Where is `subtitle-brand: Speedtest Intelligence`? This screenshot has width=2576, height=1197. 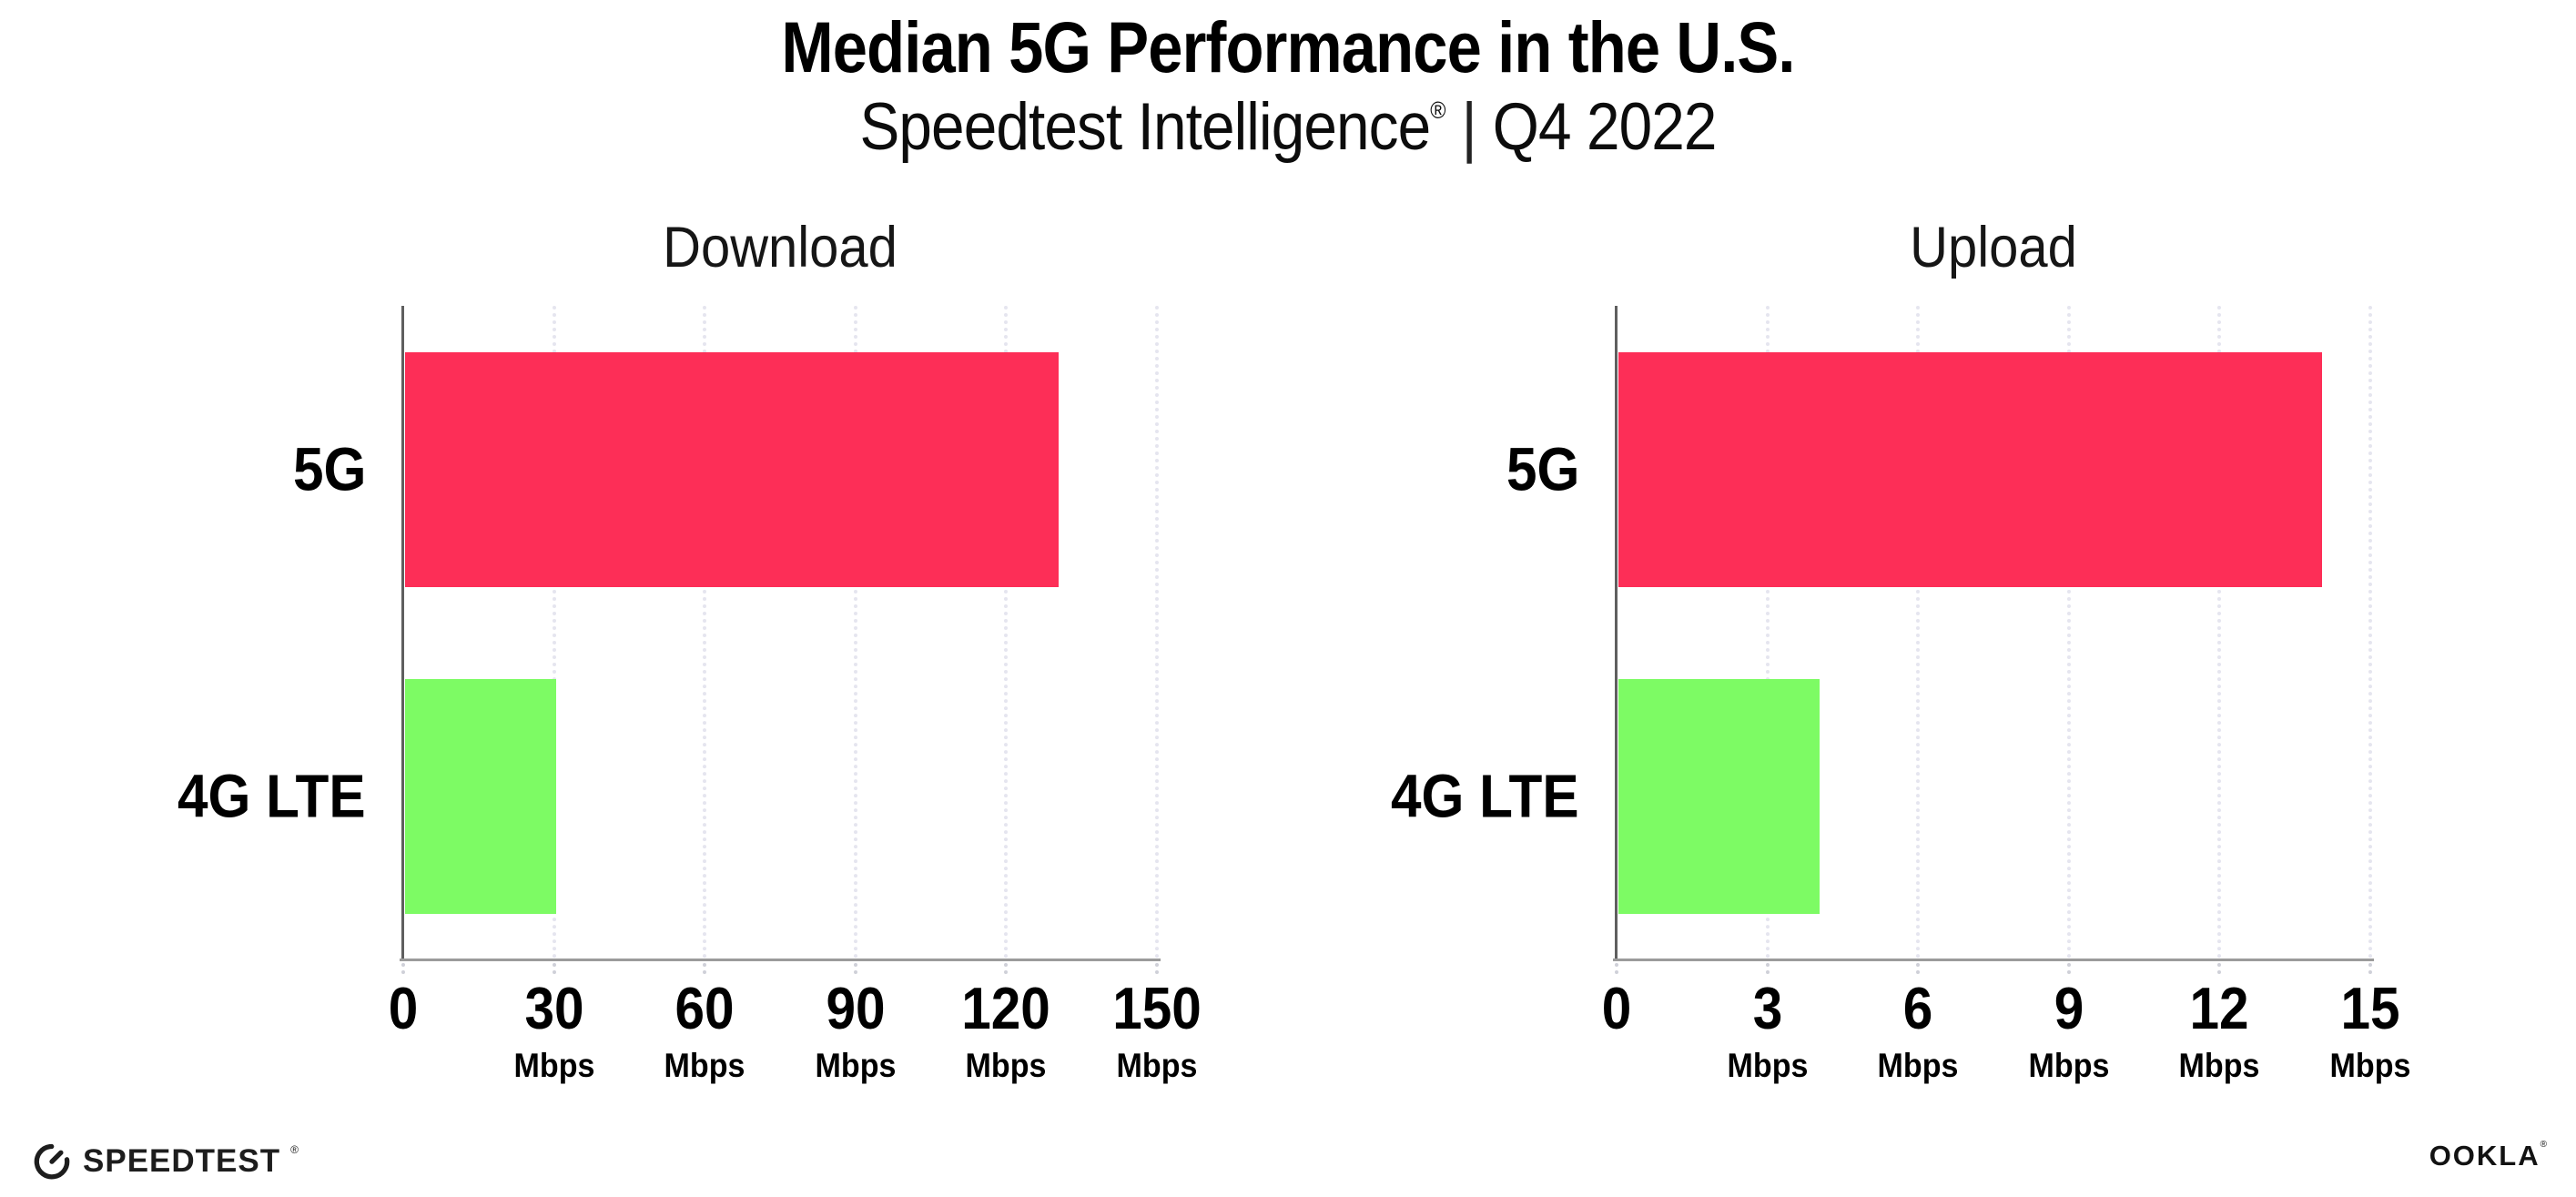
subtitle-brand: Speedtest Intelligence is located at coordinates (1145, 128).